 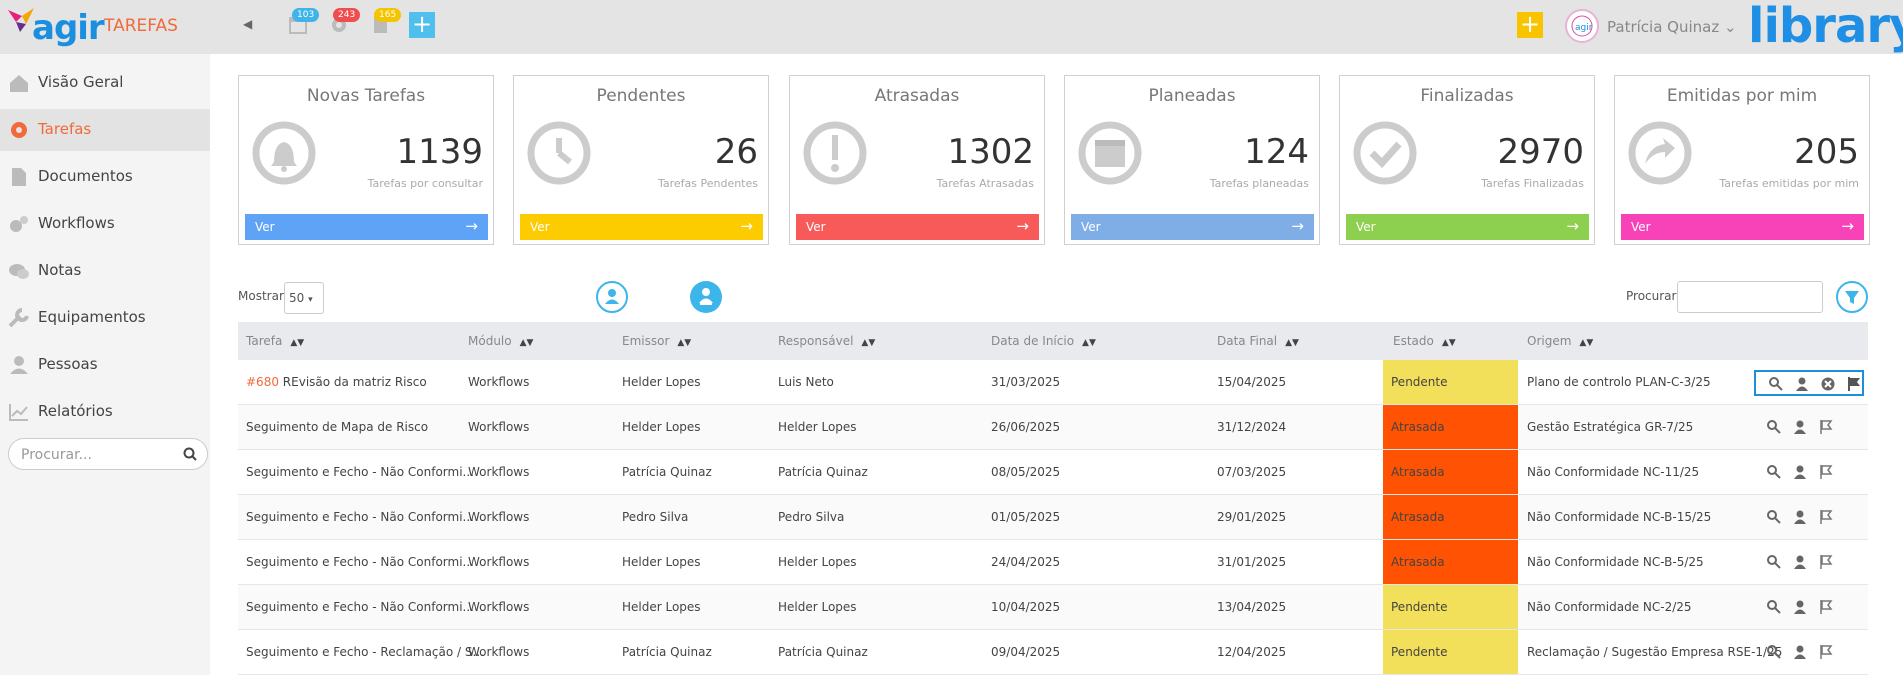 What do you see at coordinates (18, 412) in the screenshot?
I see `chart-icon` at bounding box center [18, 412].